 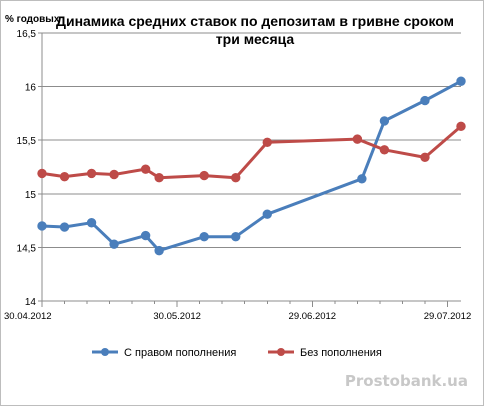 I want to click on legend: С правом пополнения Без пополнения, so click(x=237, y=353).